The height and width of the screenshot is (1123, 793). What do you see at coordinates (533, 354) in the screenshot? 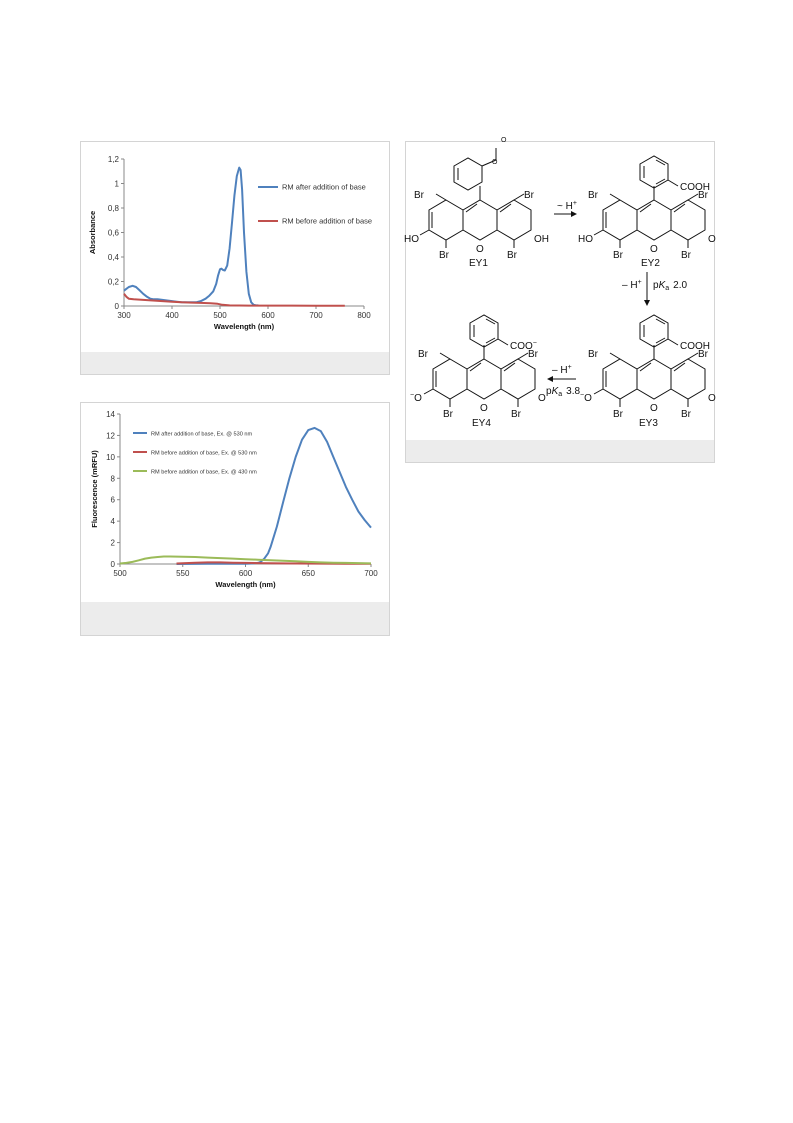
I see `ey4-br-right: Br` at bounding box center [533, 354].